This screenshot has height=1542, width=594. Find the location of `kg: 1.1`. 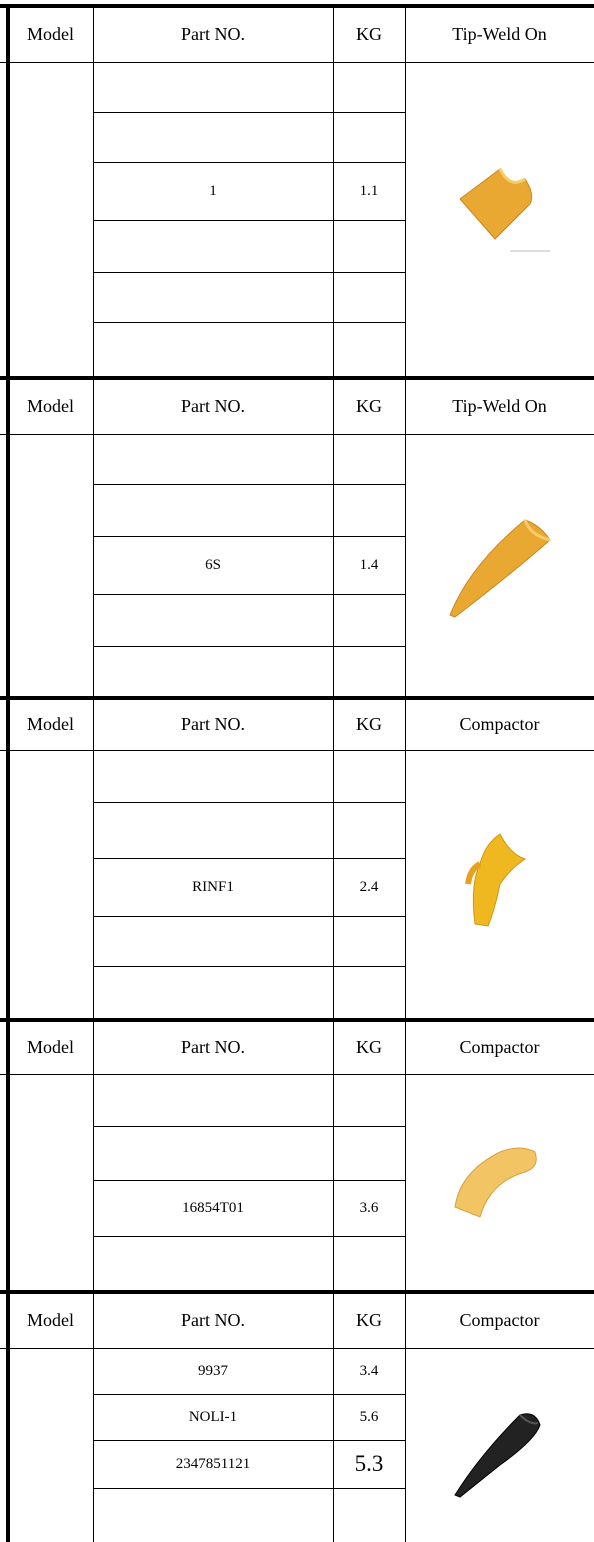

kg: 1.1 is located at coordinates (369, 190).